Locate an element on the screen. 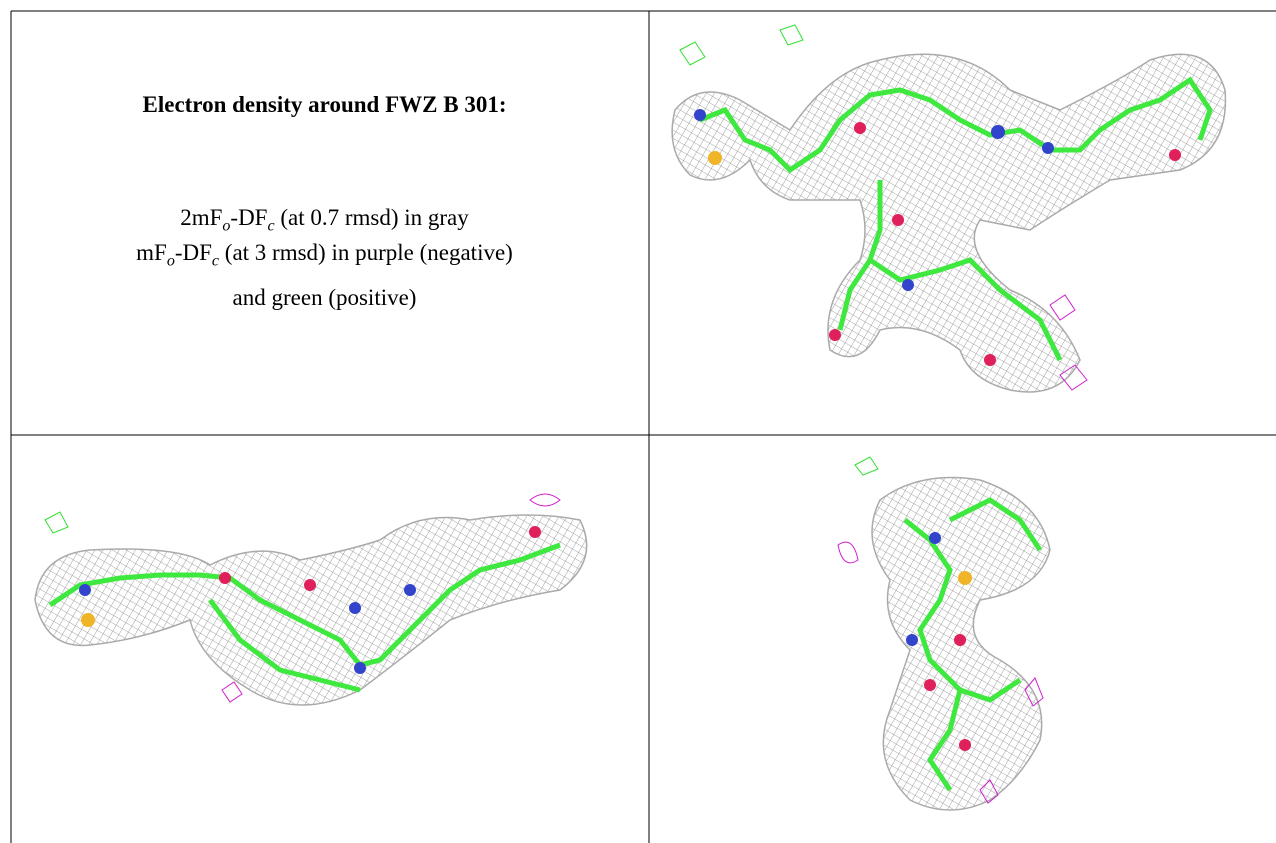 The height and width of the screenshot is (843, 1276). panel-title: Electron density around FWZ B 301: is located at coordinates (324, 104).